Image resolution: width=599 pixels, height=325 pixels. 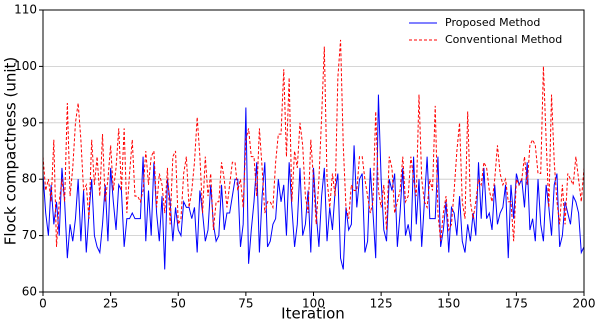 What do you see at coordinates (313, 314) in the screenshot?
I see `x-axis-title: Iteration` at bounding box center [313, 314].